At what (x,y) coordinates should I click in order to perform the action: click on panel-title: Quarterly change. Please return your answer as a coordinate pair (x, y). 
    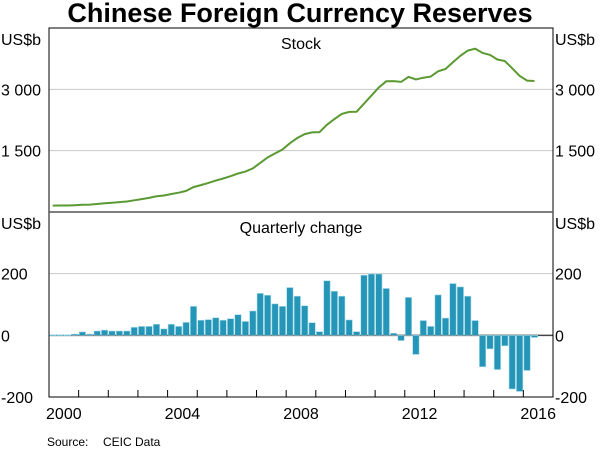
    Looking at the image, I should click on (301, 228).